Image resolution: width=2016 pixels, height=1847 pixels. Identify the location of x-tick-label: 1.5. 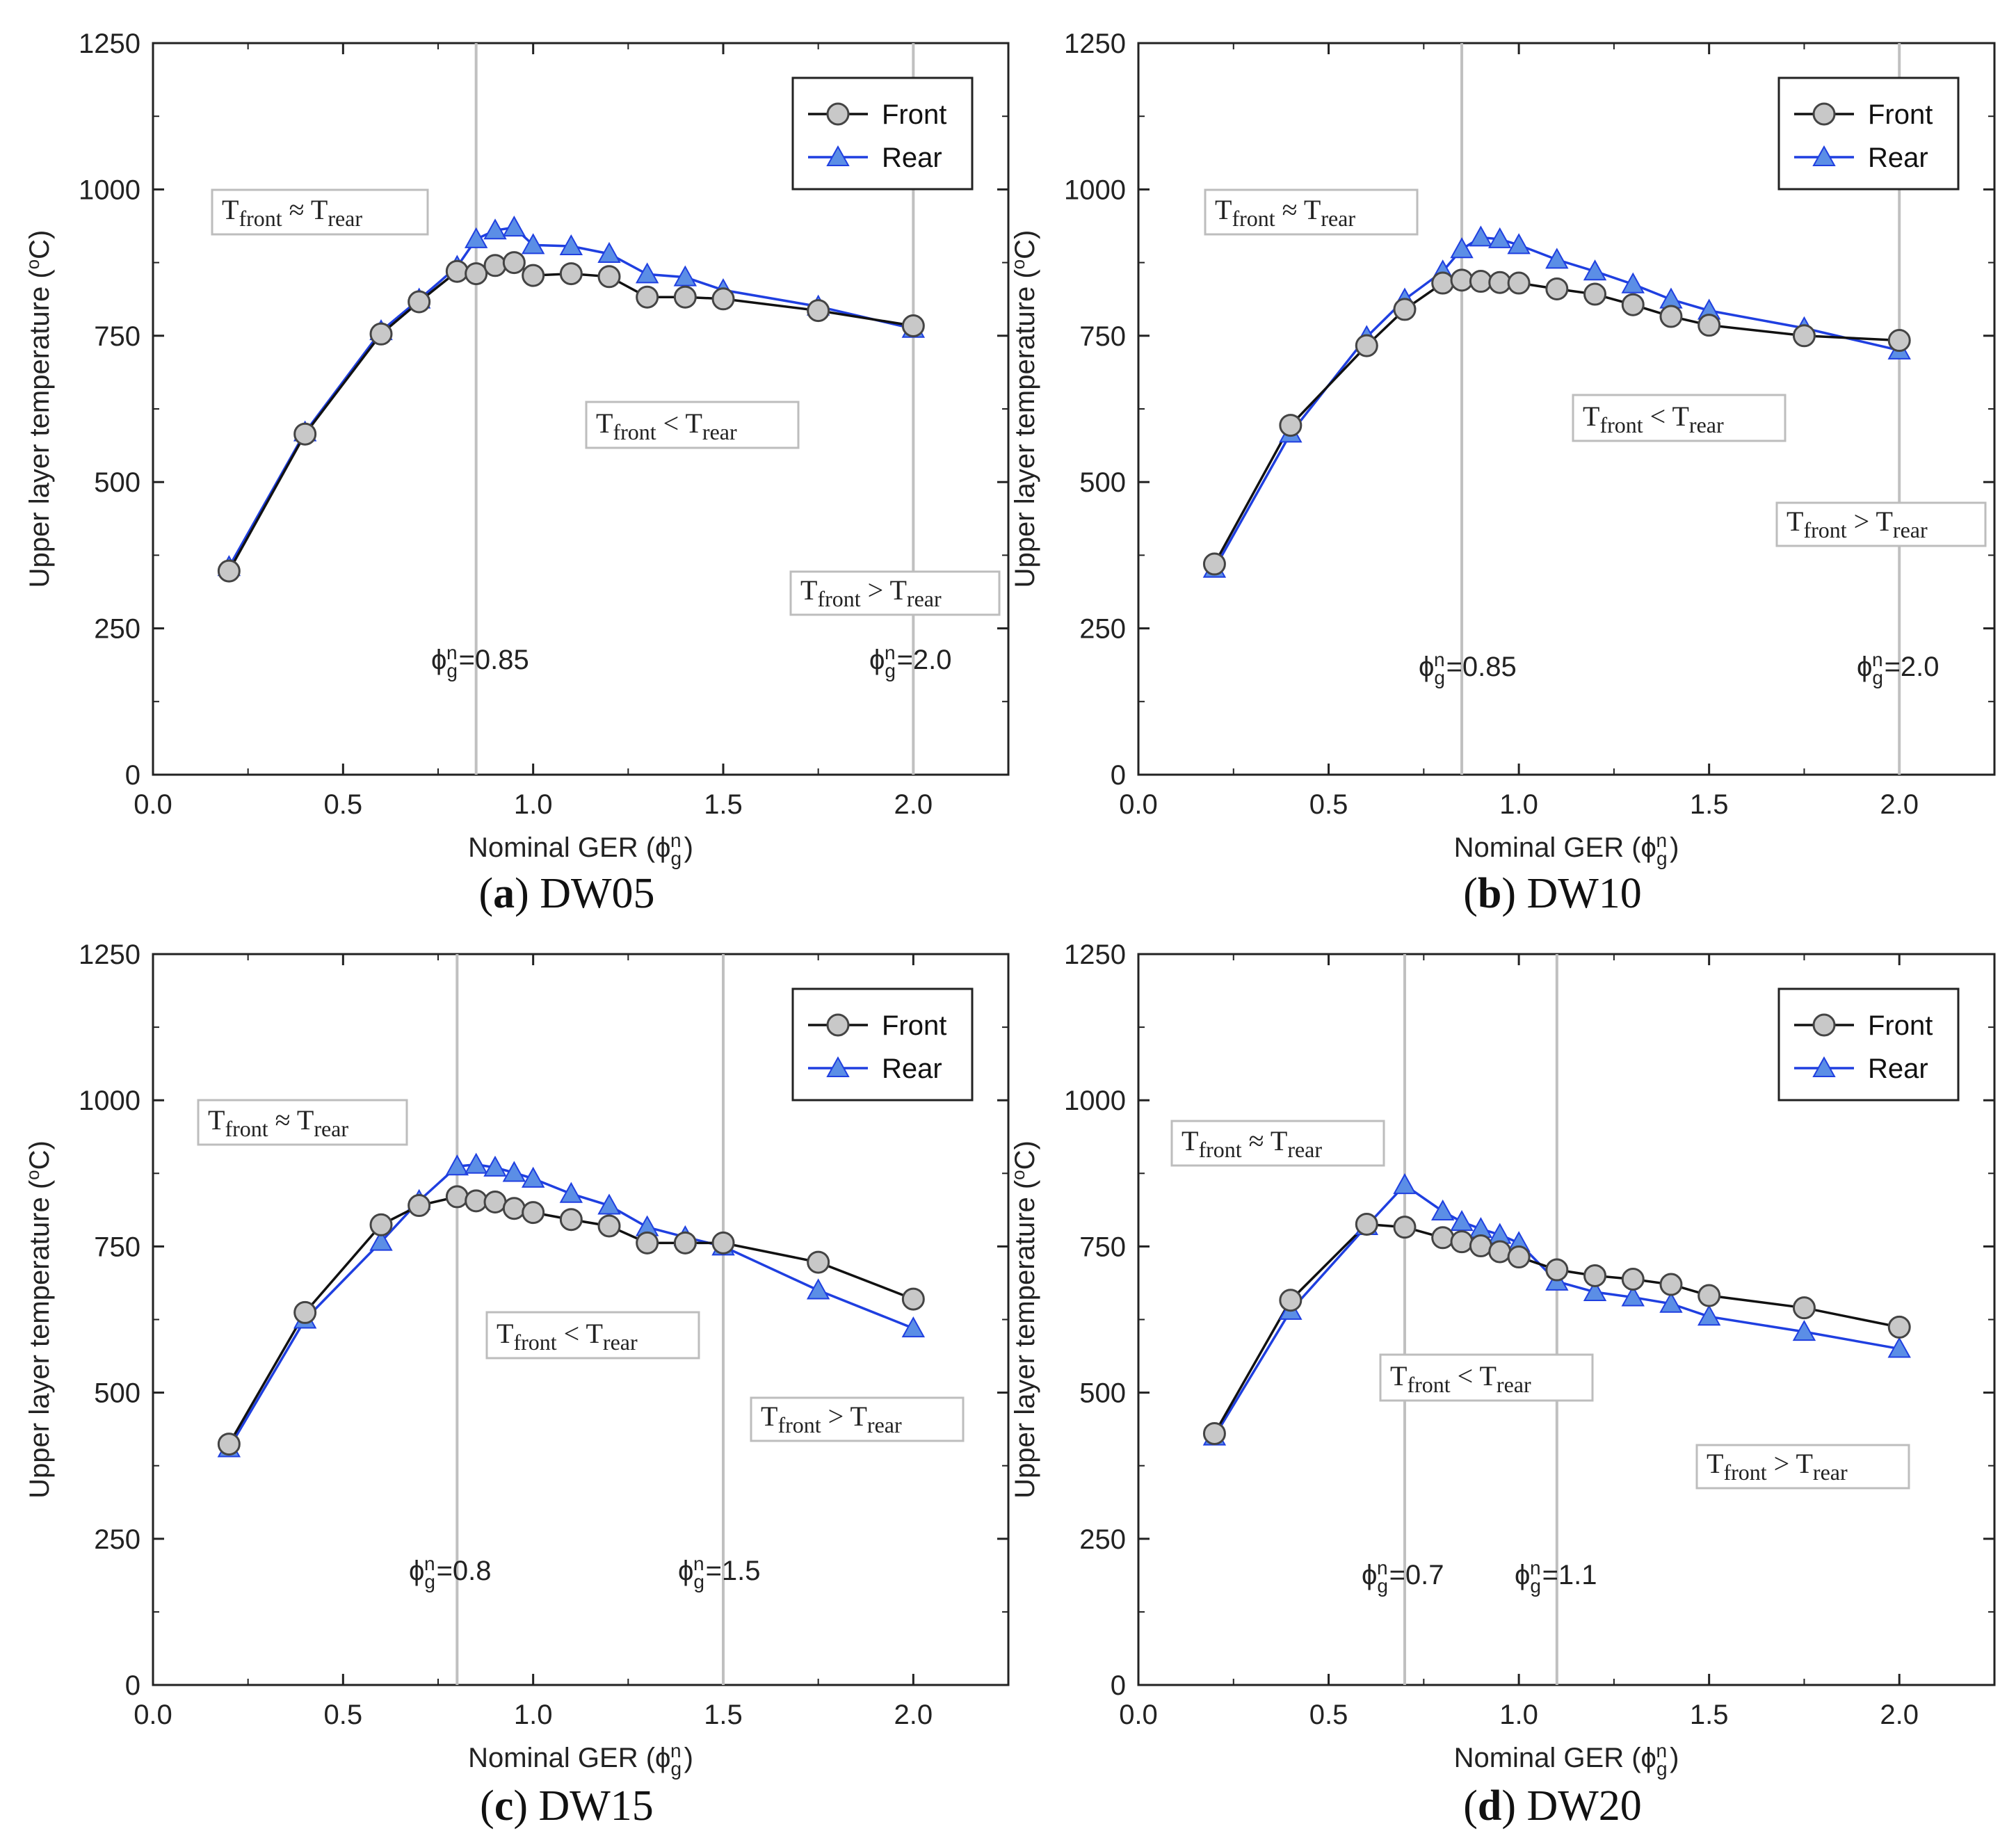
(723, 804).